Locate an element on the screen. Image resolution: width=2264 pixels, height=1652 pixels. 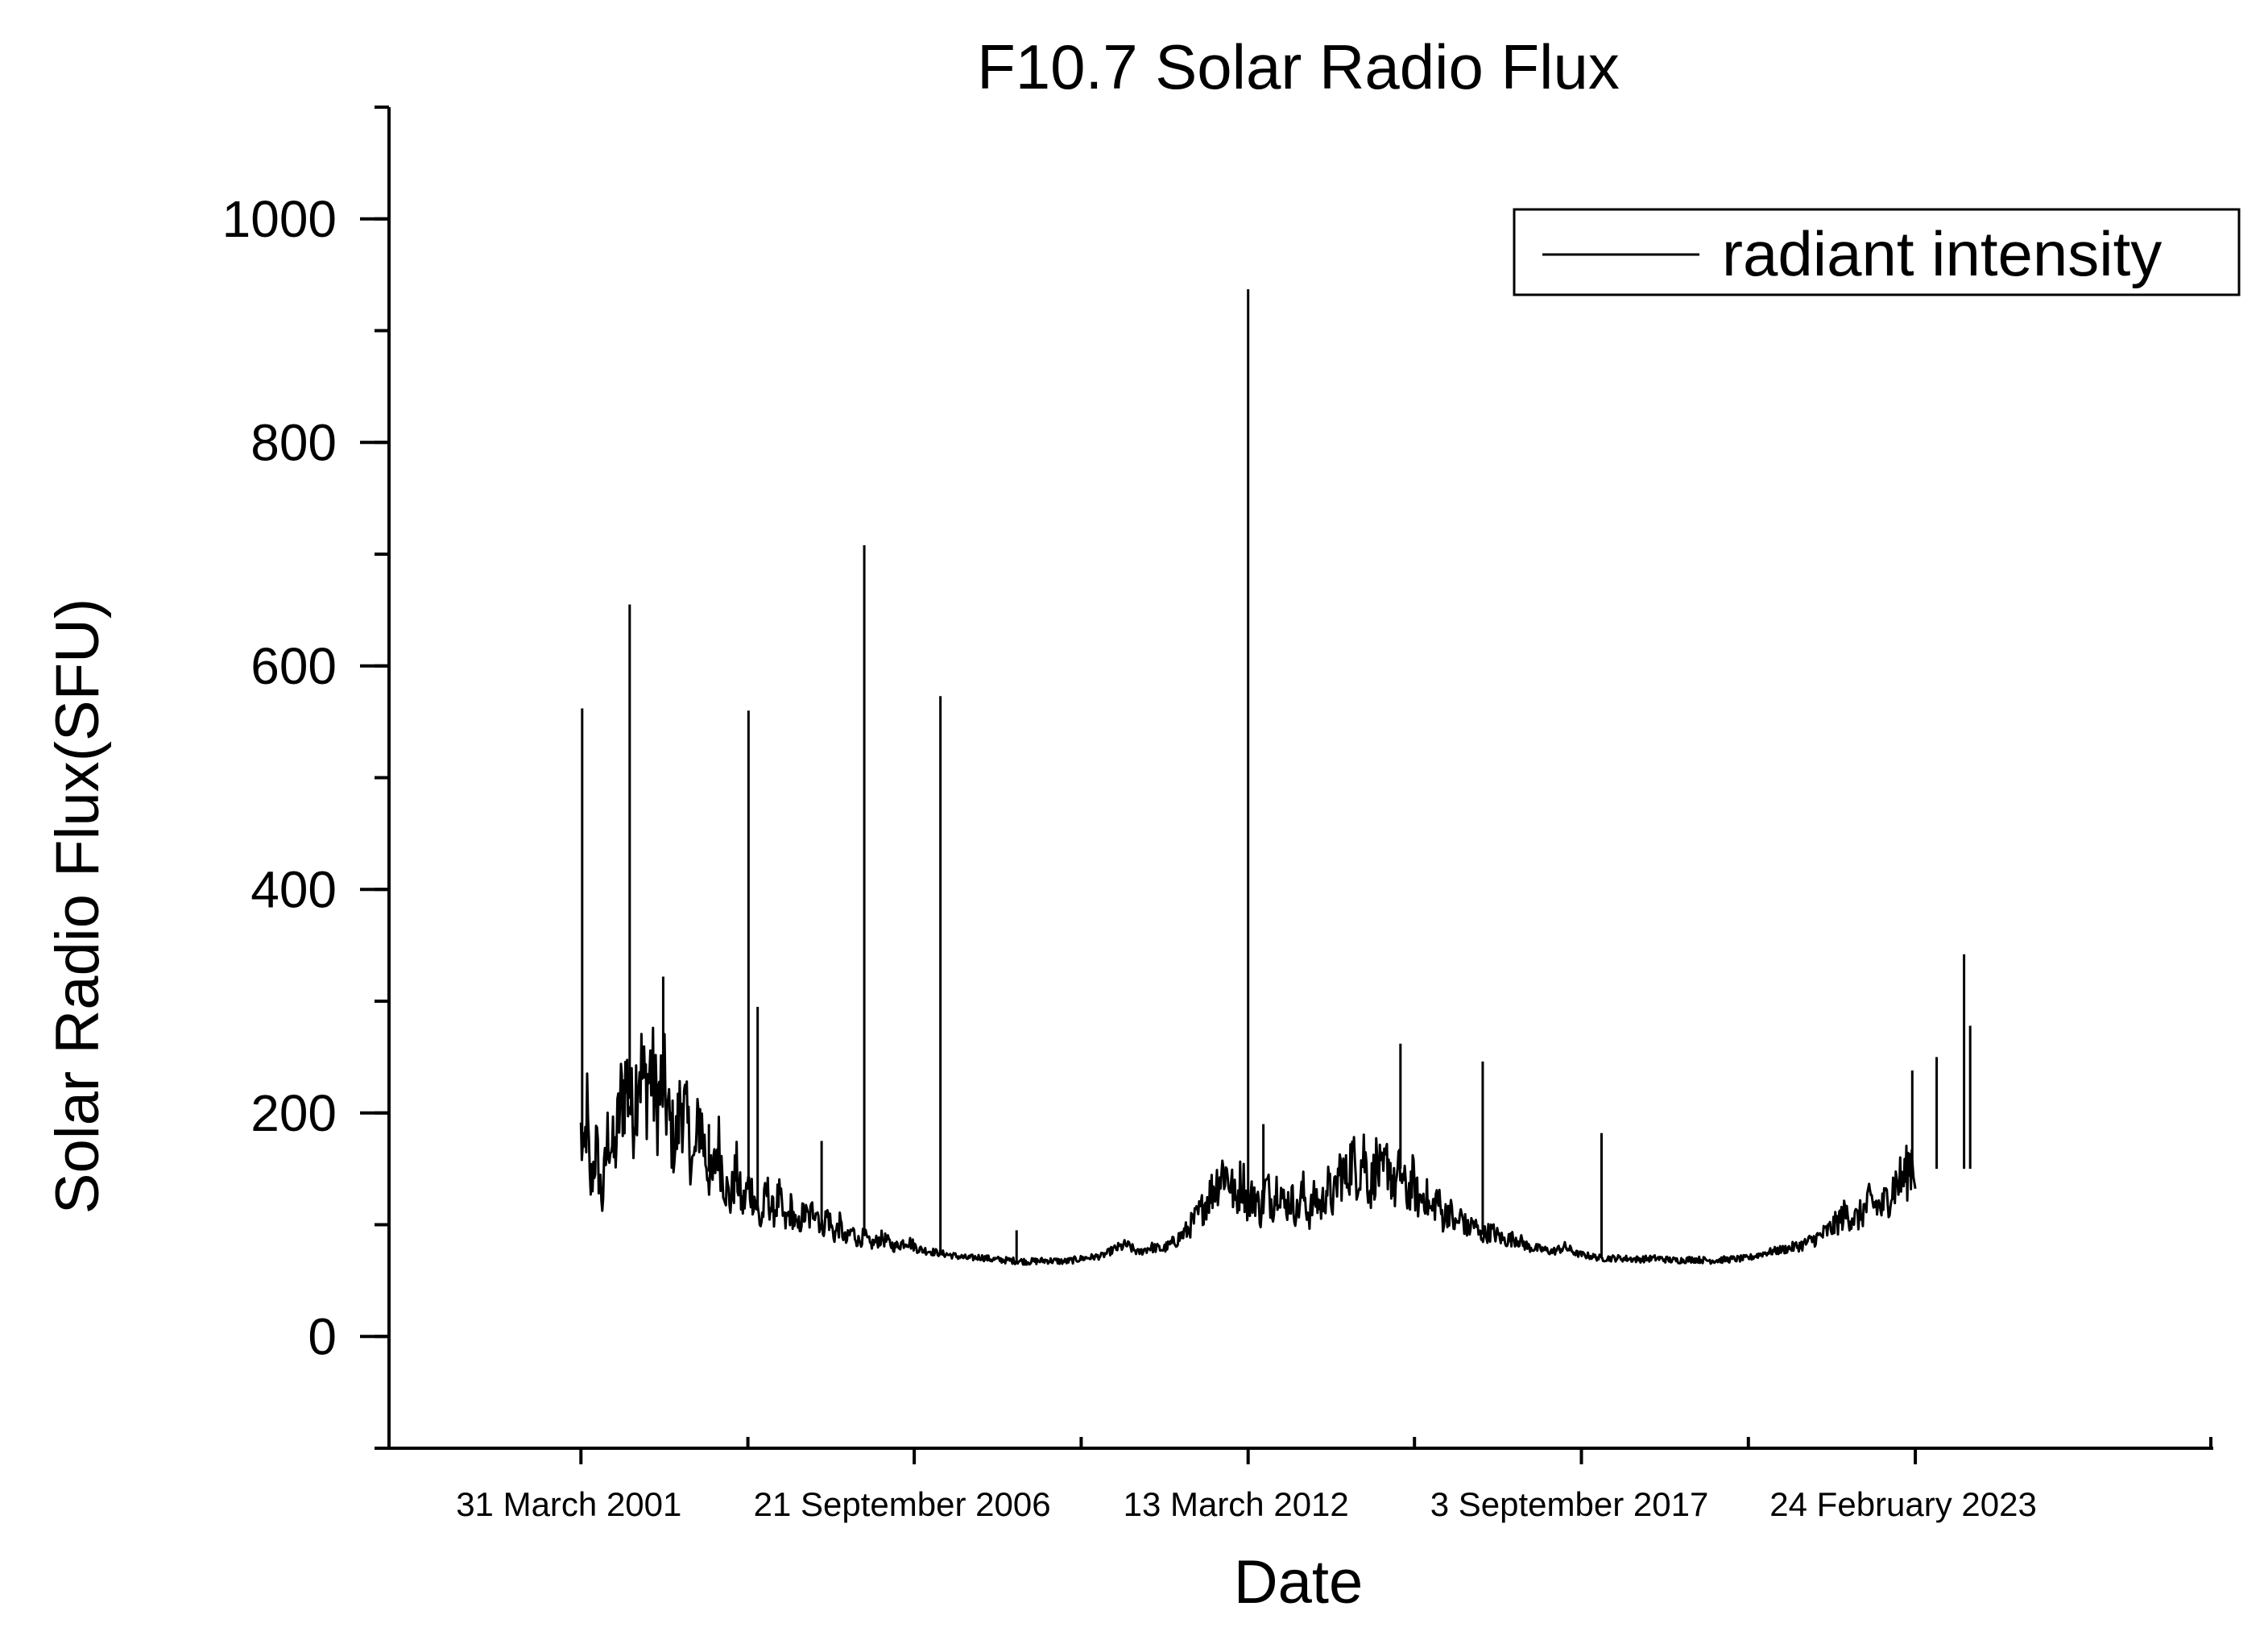
x-axis-label: Date is located at coordinates (1299, 1582).